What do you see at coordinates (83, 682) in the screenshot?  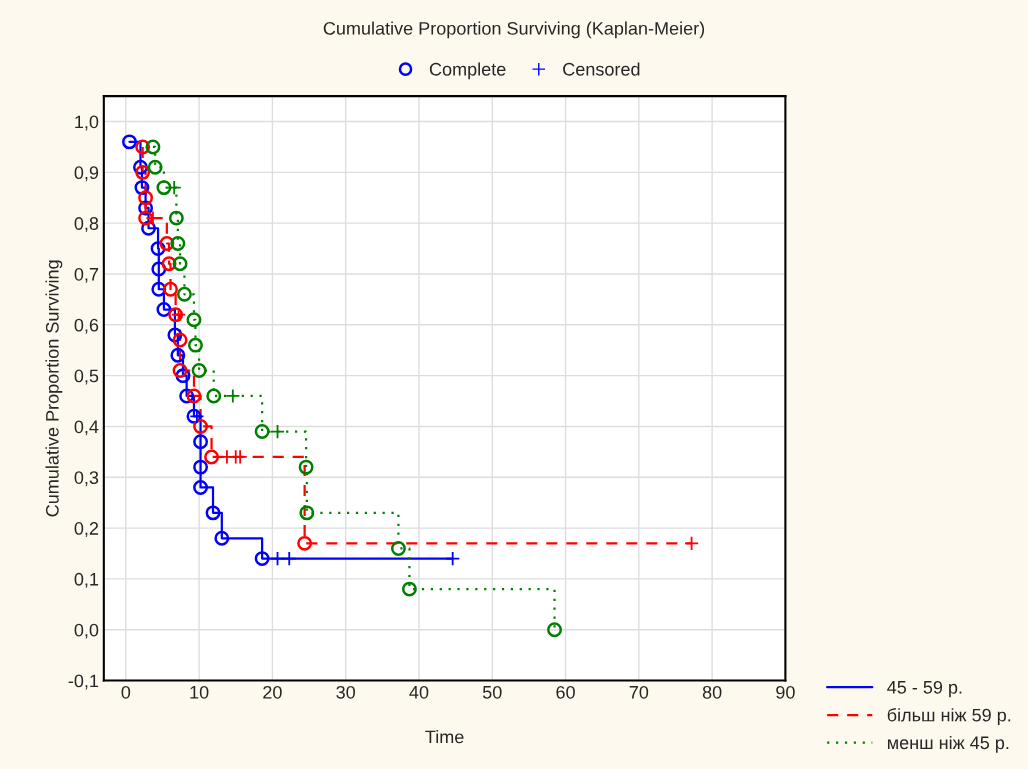 I see `y-tick-label: -0,1` at bounding box center [83, 682].